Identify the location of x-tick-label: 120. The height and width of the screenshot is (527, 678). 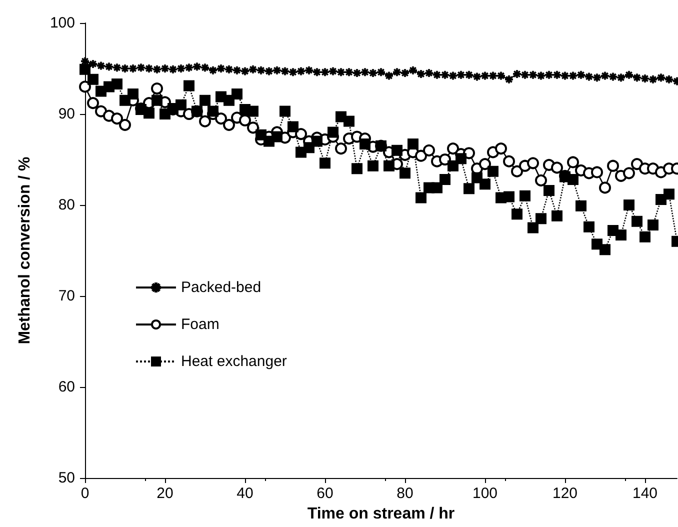
(565, 493).